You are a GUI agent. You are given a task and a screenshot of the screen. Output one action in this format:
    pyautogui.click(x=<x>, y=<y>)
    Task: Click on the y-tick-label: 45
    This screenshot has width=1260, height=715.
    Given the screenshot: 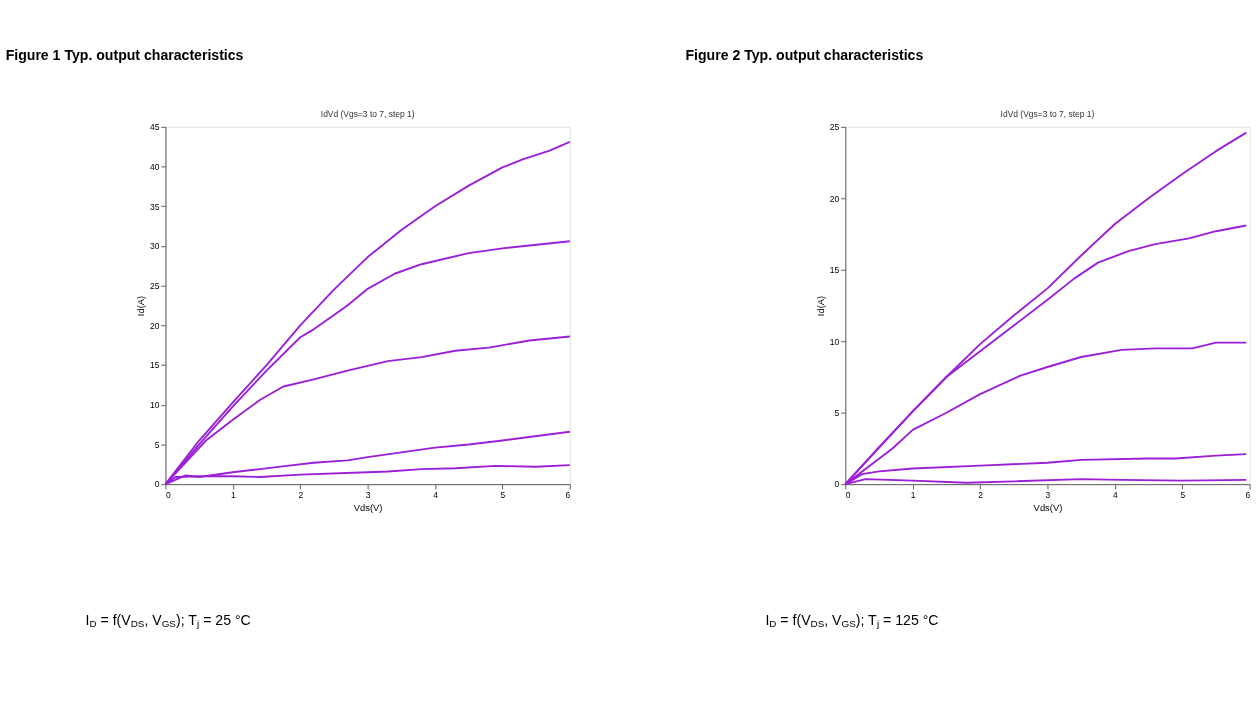 What is the action you would take?
    pyautogui.click(x=154, y=127)
    